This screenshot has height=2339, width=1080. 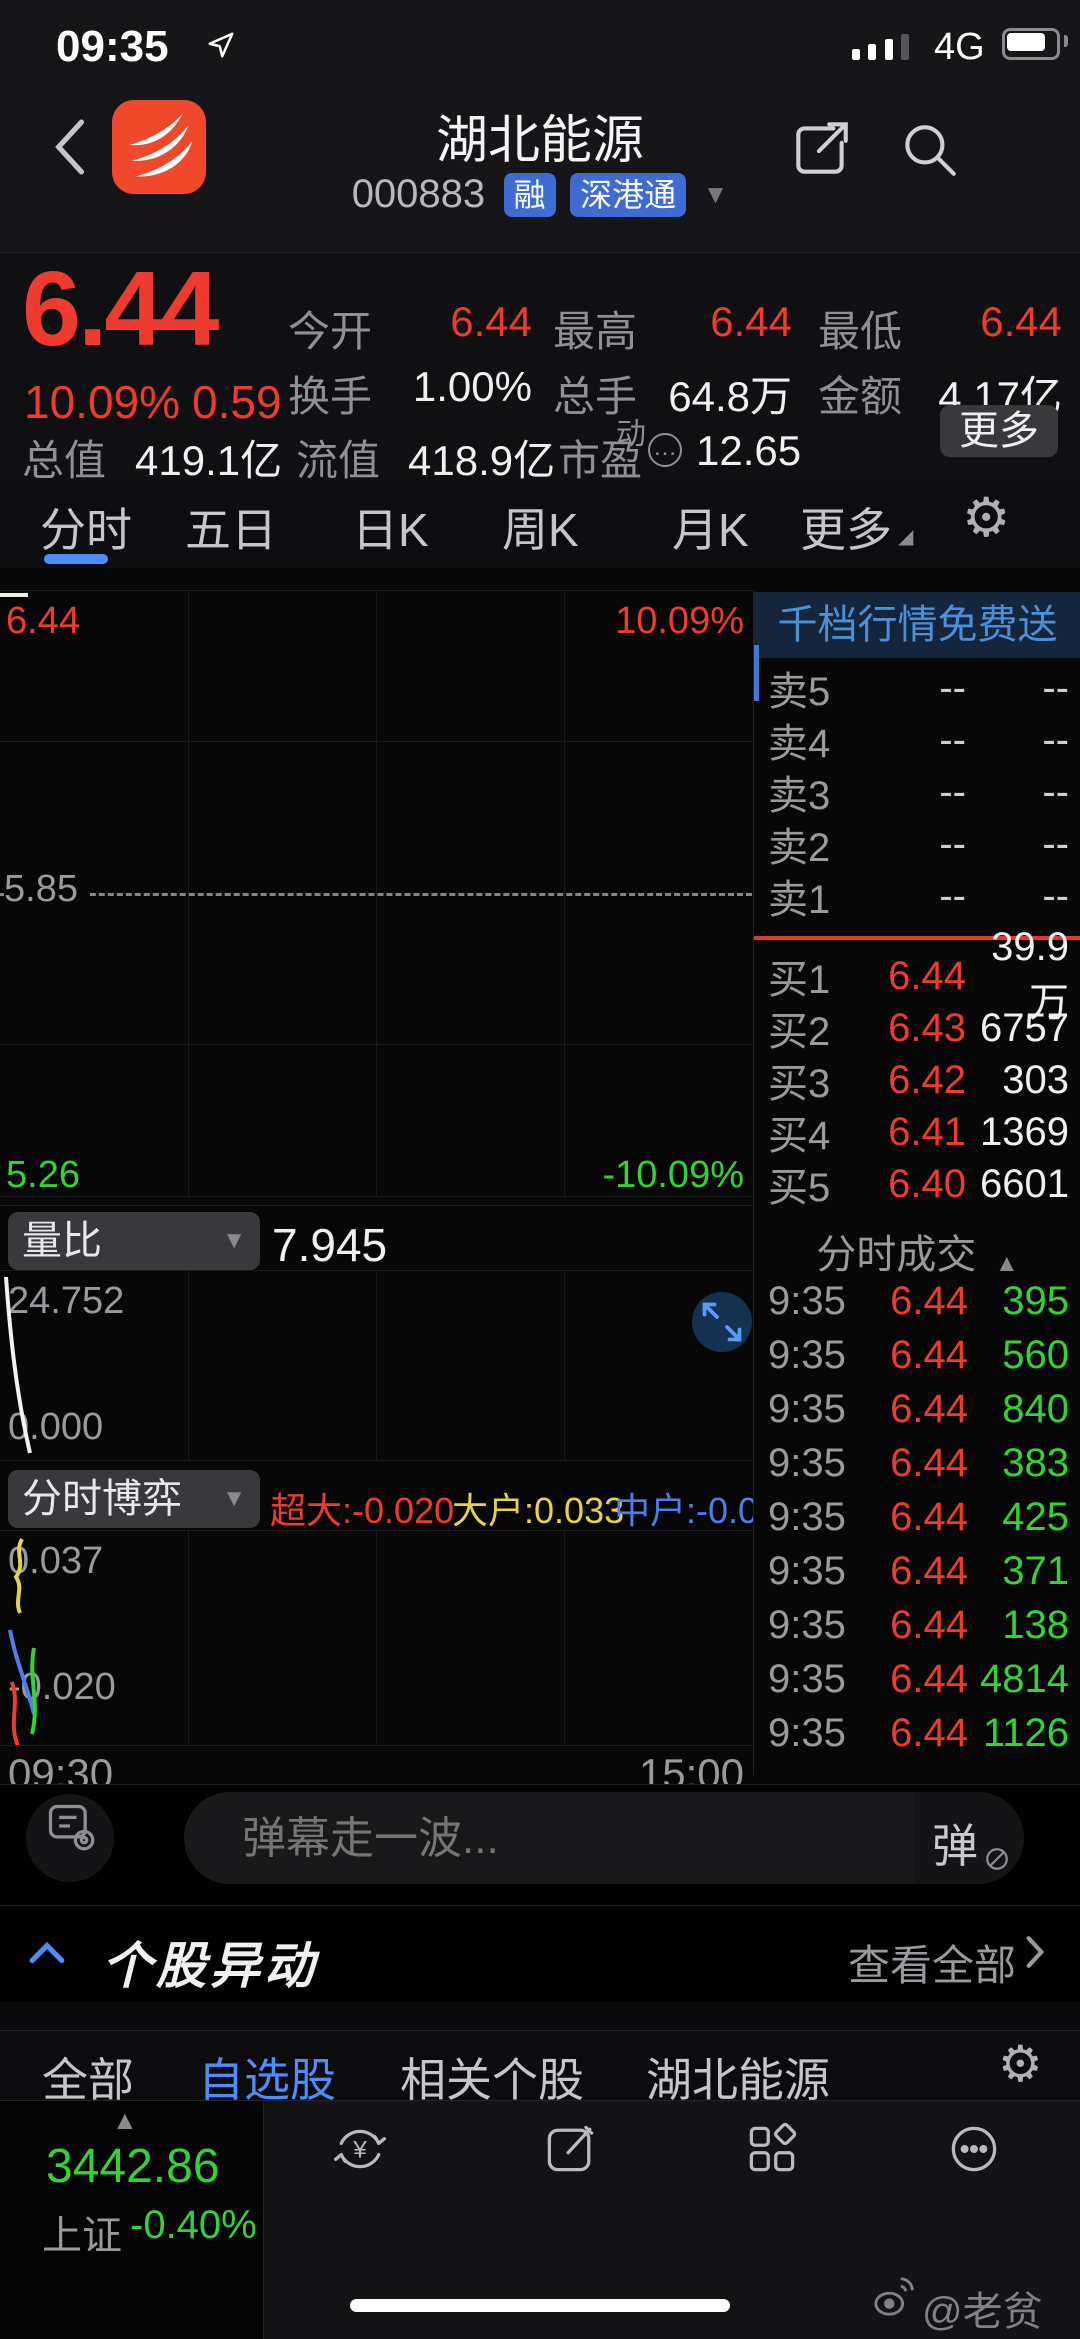 What do you see at coordinates (132, 2220) in the screenshot?
I see `index-quote-block: ▲ 3442.86 上证 -0.40%` at bounding box center [132, 2220].